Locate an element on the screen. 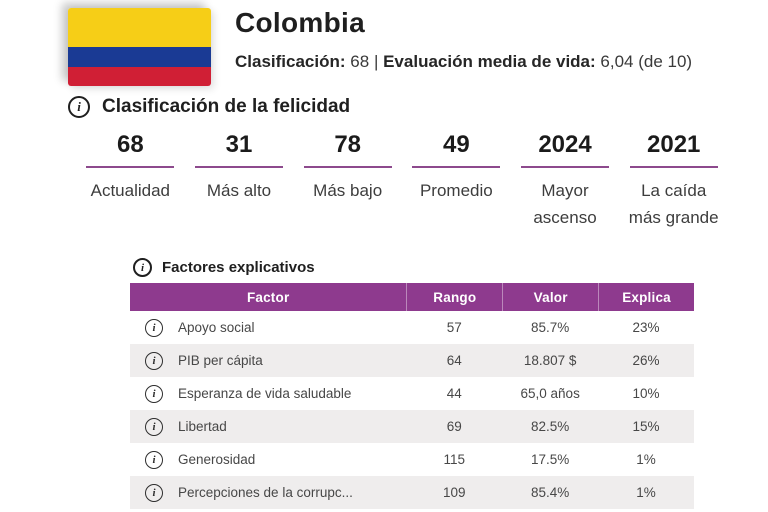 The image size is (768, 512). stat-mayor-ascenso: 2024 Mayor ascenso is located at coordinates (565, 181).